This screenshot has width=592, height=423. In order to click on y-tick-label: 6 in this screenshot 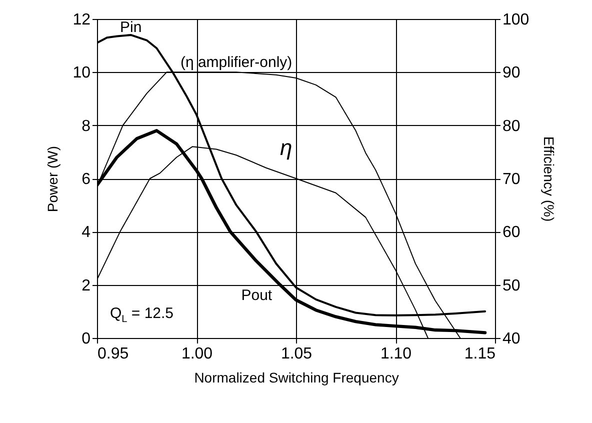, I will do `click(86, 179)`.